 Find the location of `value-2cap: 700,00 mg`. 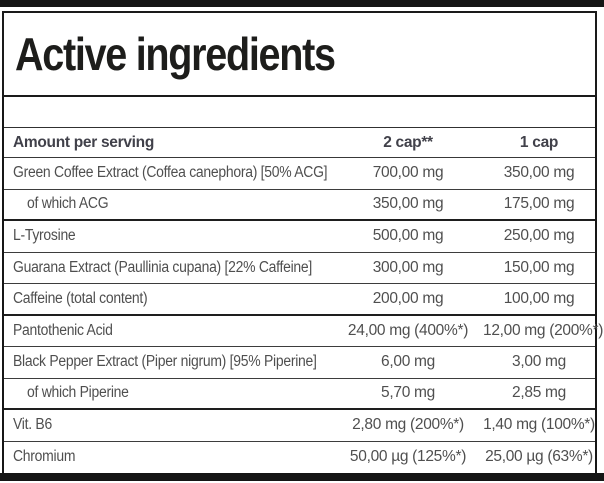

value-2cap: 700,00 mg is located at coordinates (408, 173).